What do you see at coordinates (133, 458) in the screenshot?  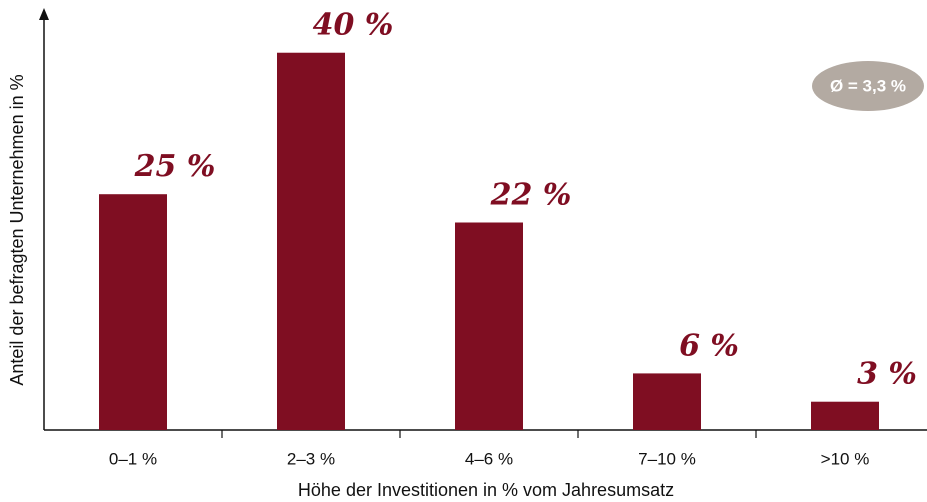 I see `x-tick-label: 0–1 %` at bounding box center [133, 458].